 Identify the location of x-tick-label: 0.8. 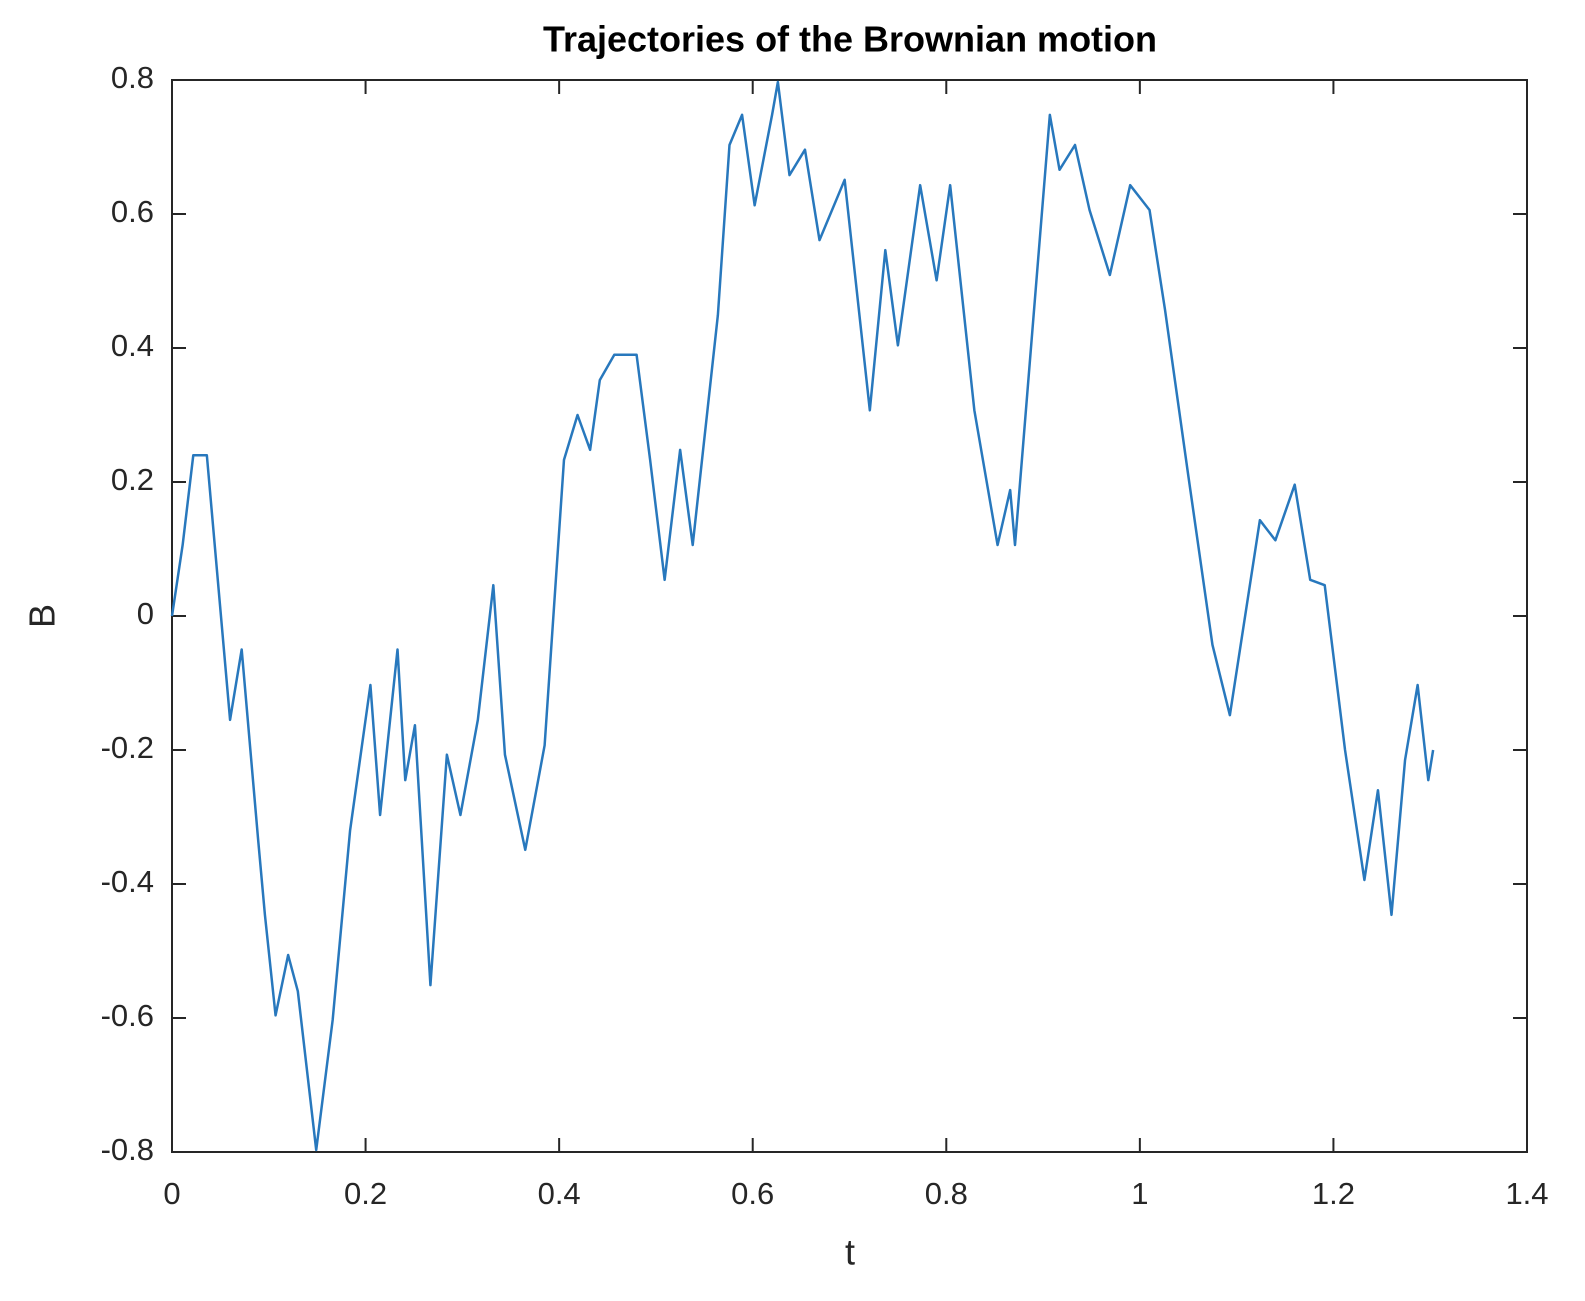
(946, 1193).